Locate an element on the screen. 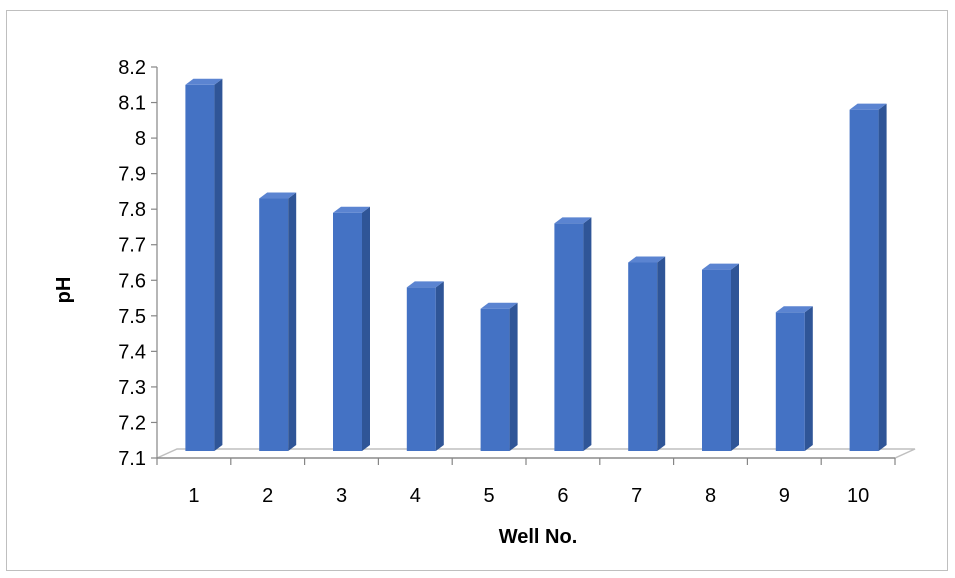 This screenshot has height=578, width=955. y-axis-title: pH is located at coordinates (64, 290).